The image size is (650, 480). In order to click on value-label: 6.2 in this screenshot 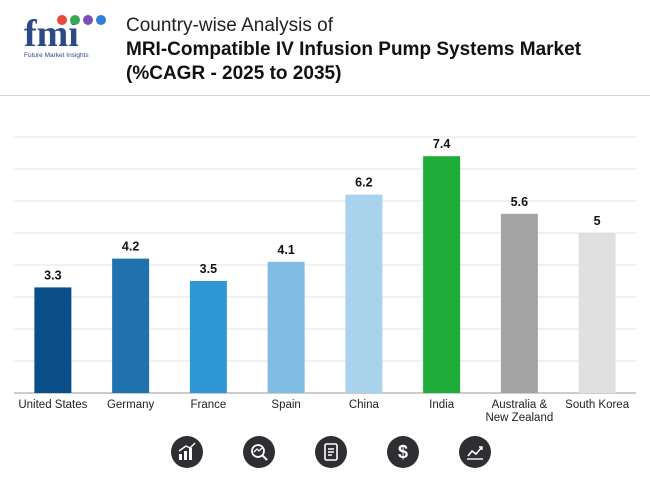, I will do `click(363, 183)`.